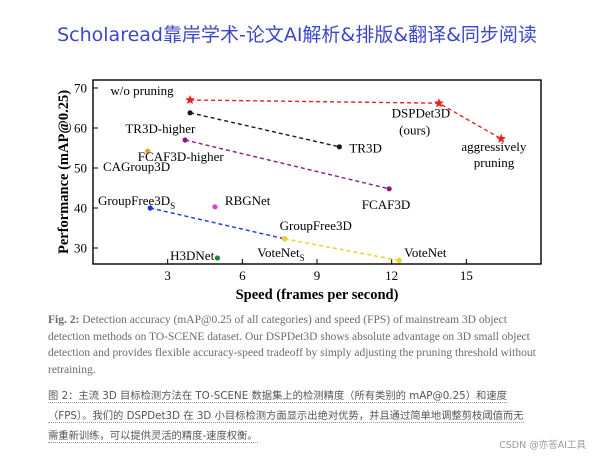 The width and height of the screenshot is (594, 457). Describe the element at coordinates (64, 320) in the screenshot. I see `figure-number: Fig. 2:` at that location.